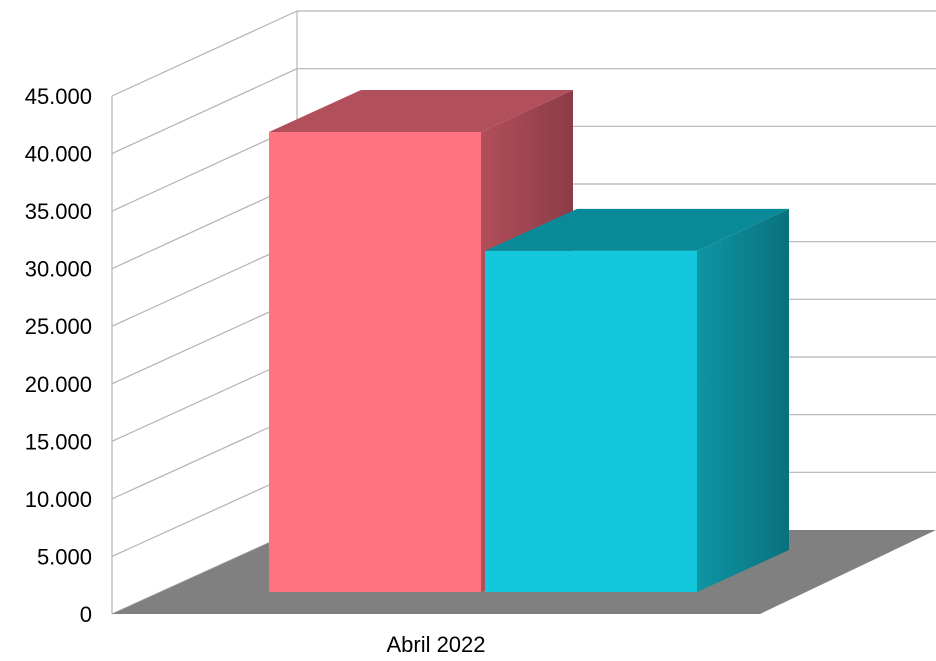 Image resolution: width=936 pixels, height=661 pixels. What do you see at coordinates (58, 154) in the screenshot?
I see `y-tick-label: 40.000` at bounding box center [58, 154].